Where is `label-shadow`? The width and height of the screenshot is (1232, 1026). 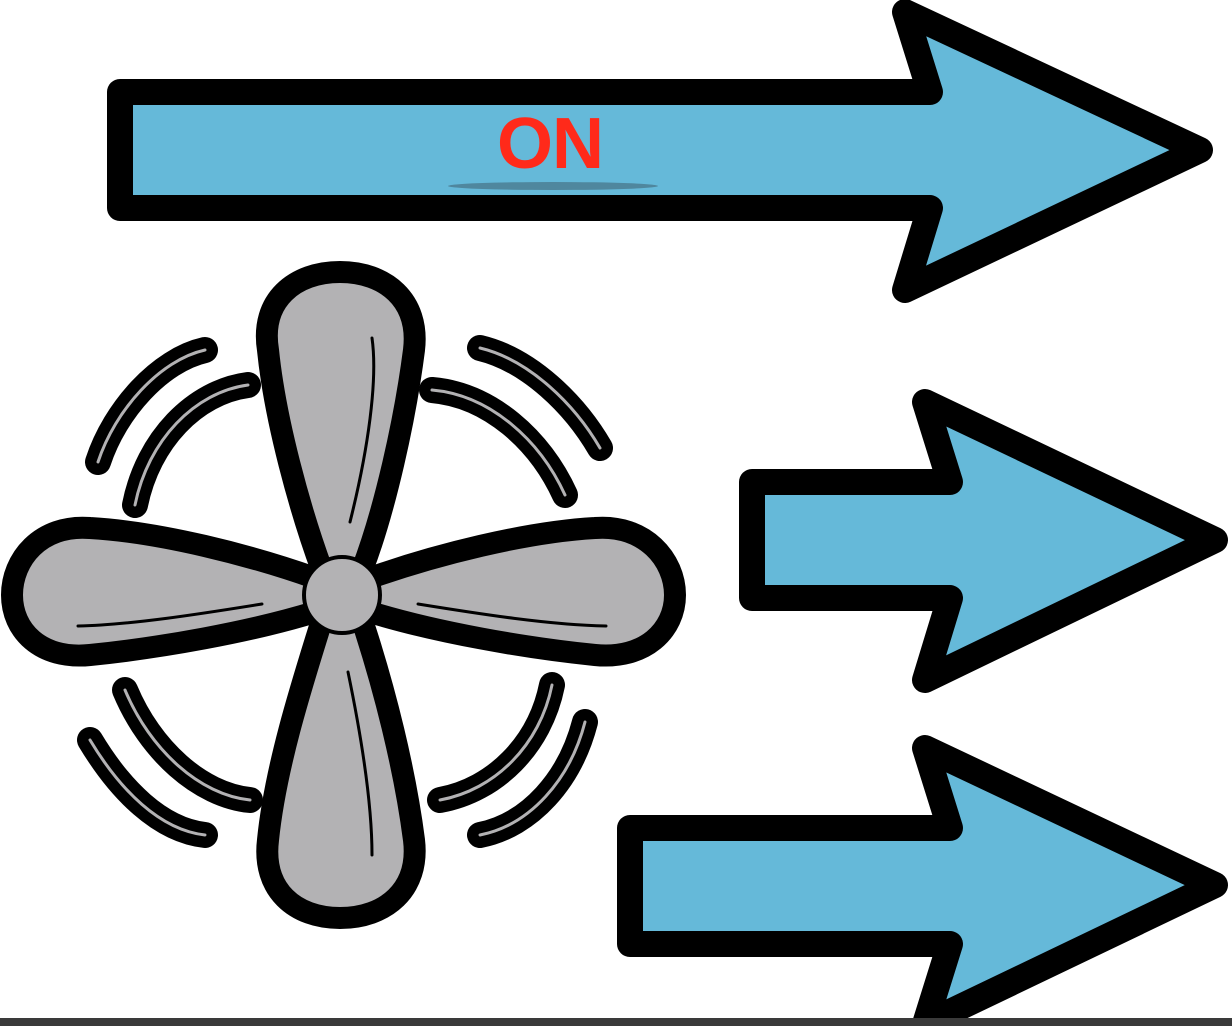 label-shadow is located at coordinates (553, 186).